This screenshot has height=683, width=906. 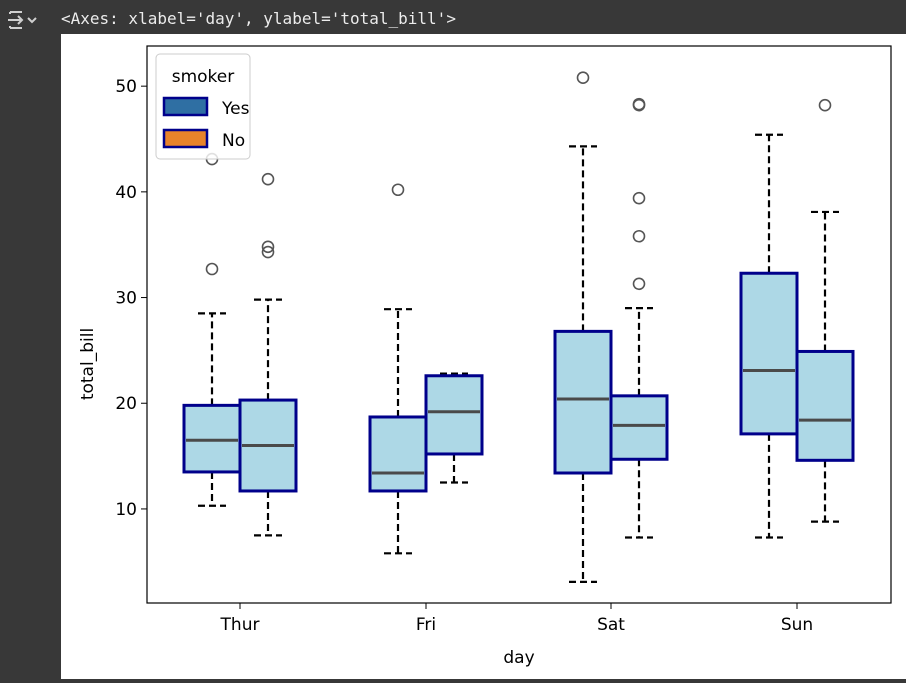 What do you see at coordinates (240, 625) in the screenshot?
I see `x-tick-label: Thur` at bounding box center [240, 625].